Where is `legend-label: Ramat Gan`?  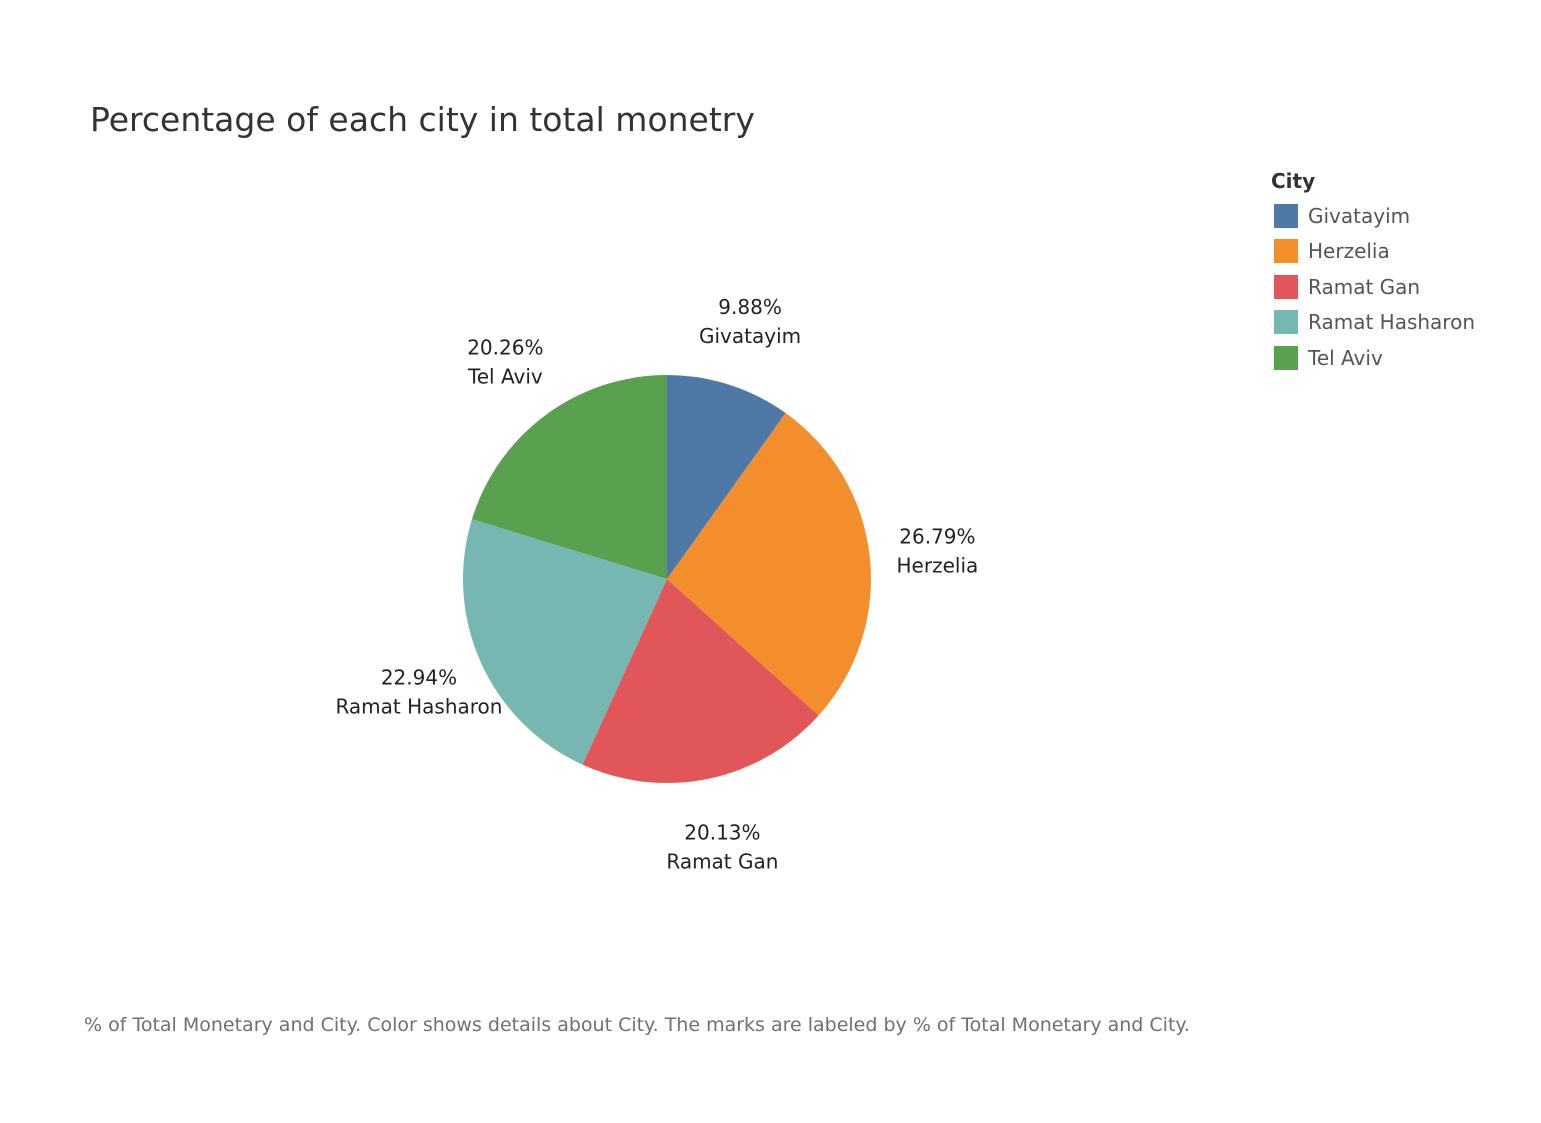 legend-label: Ramat Gan is located at coordinates (1364, 286).